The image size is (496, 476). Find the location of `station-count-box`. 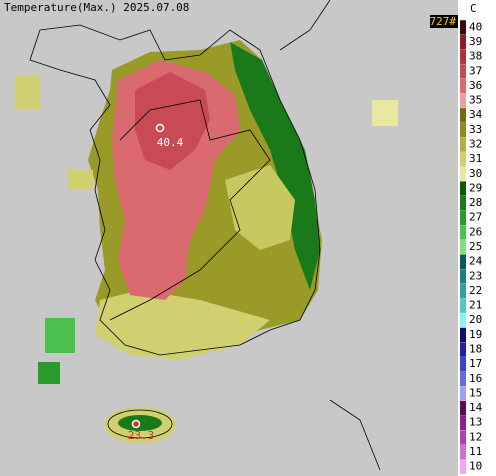

station-count-box is located at coordinates (444, 21).